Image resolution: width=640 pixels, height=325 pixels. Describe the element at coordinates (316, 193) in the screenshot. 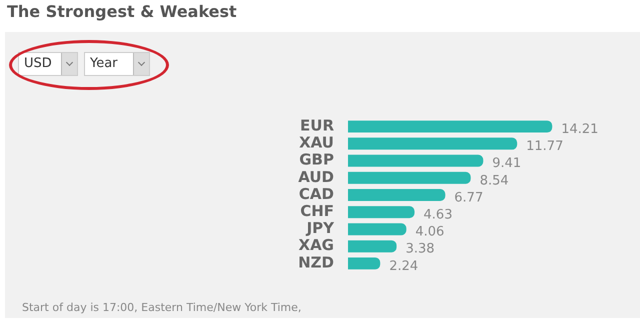

I see `y-tick-label: CAD` at that location.